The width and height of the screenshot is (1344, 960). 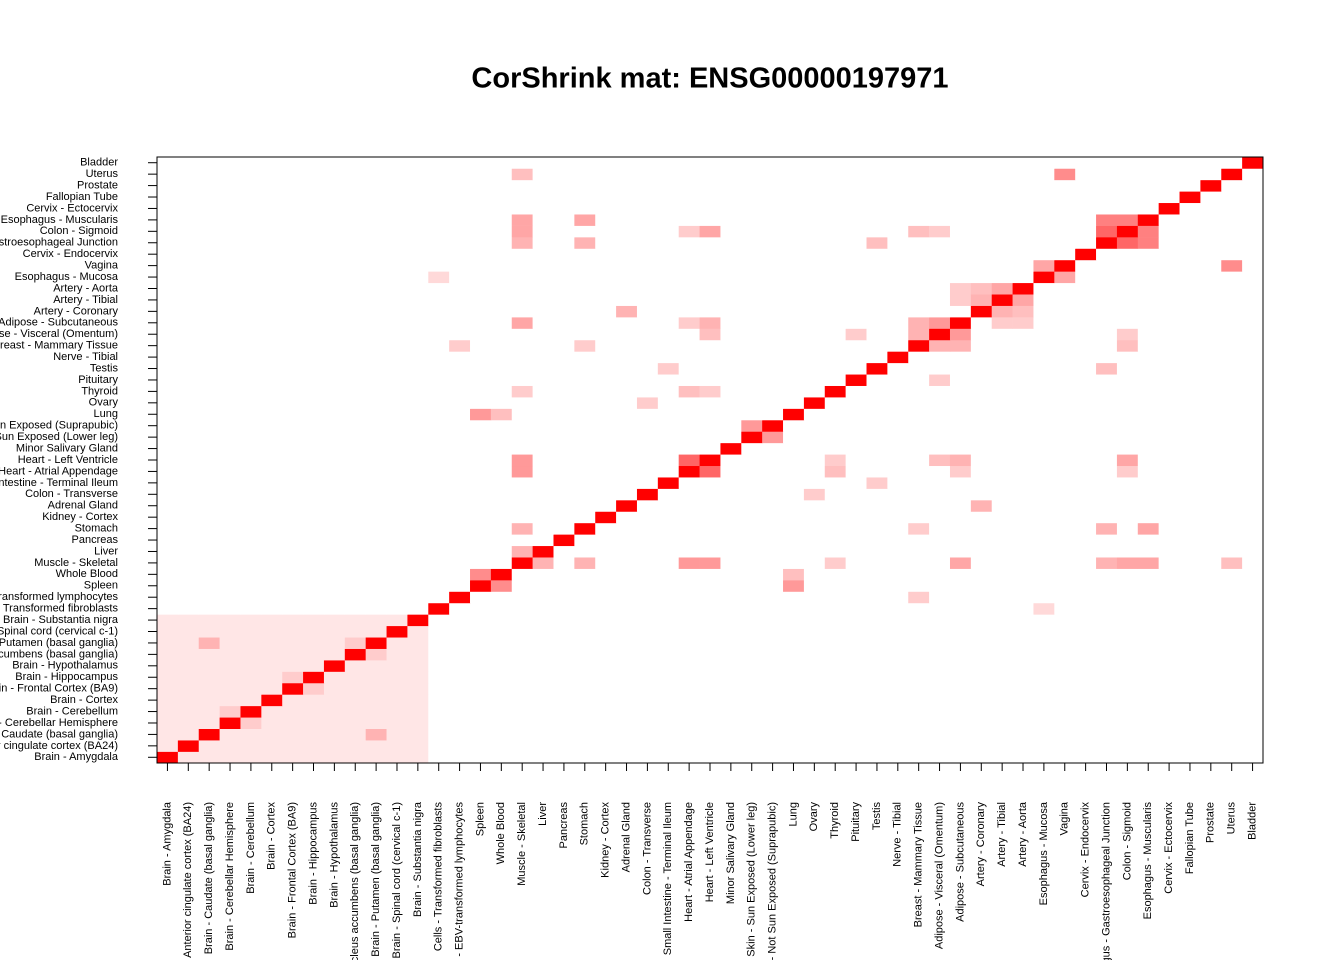 What do you see at coordinates (272, 836) in the screenshot?
I see `x-tick-label: Brain - Cortex` at bounding box center [272, 836].